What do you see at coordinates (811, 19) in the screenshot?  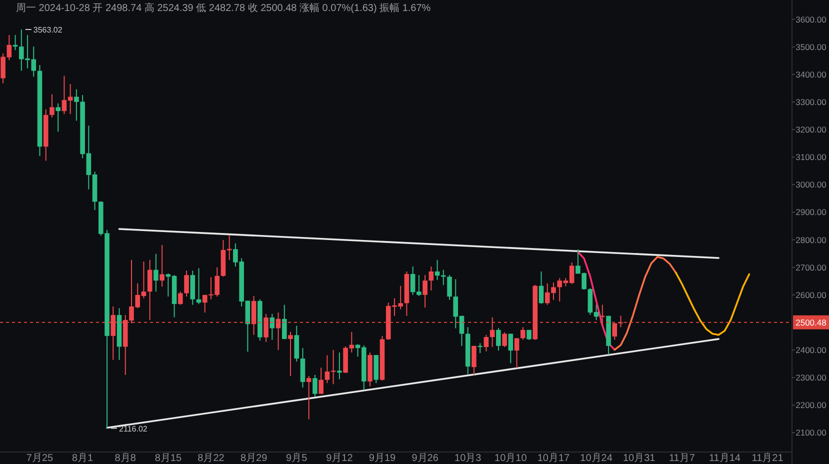 I see `y-tick-label: 3600.00` at bounding box center [811, 19].